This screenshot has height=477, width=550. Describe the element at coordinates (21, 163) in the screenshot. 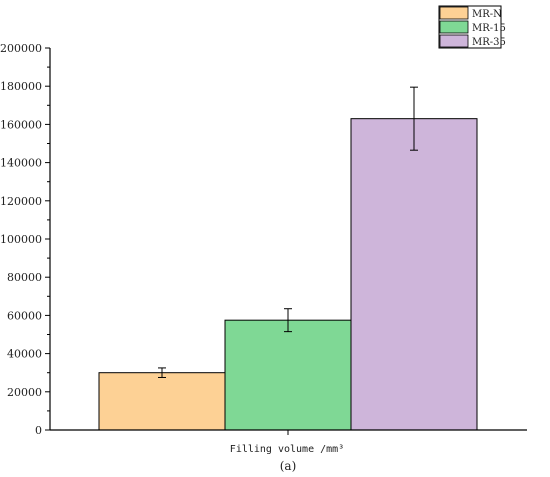

I see `y-tick-label: 140000` at that location.